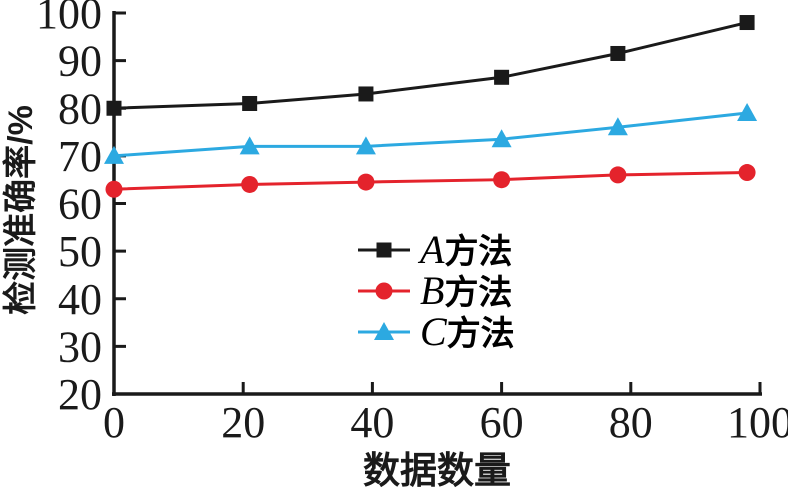  Describe the element at coordinates (80, 299) in the screenshot. I see `y-tick-label: 40` at that location.